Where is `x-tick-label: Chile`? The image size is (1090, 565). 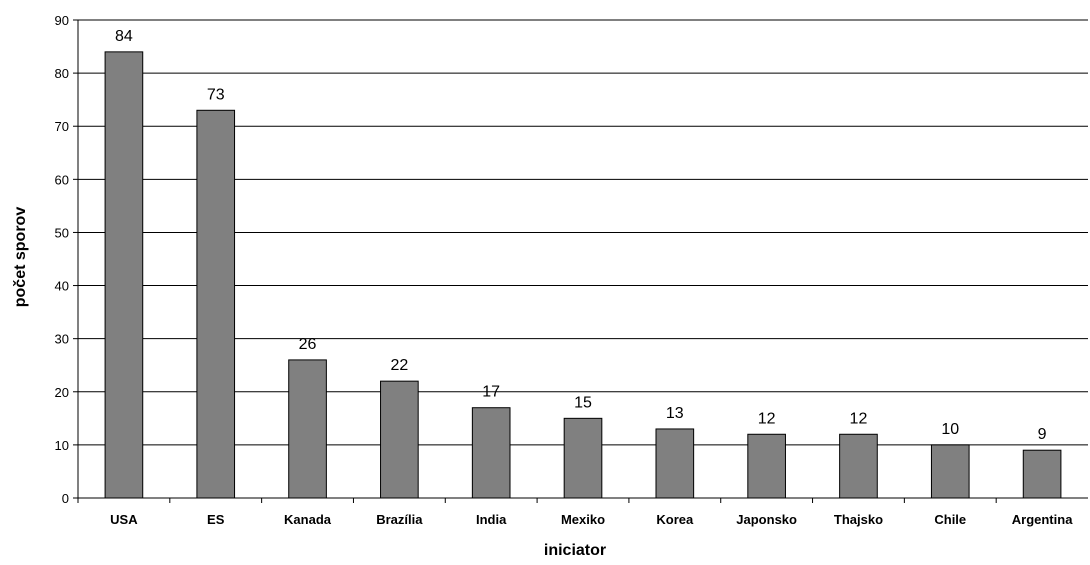 x-tick-label: Chile is located at coordinates (950, 519).